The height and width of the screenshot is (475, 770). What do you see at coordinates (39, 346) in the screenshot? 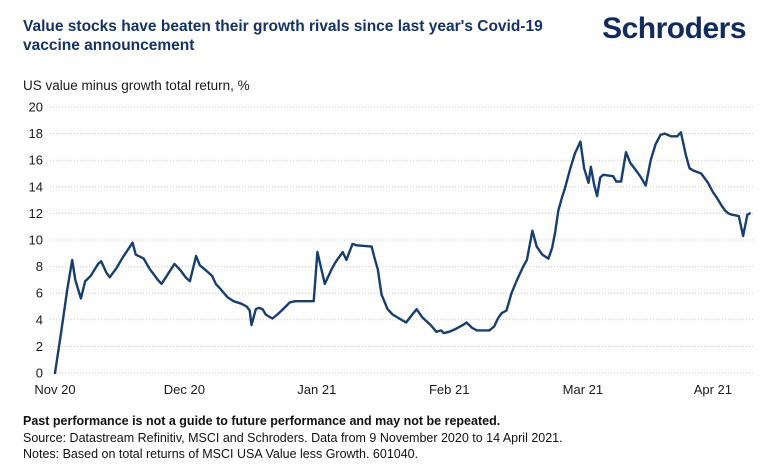
I see `y-tick-label: 2` at bounding box center [39, 346].